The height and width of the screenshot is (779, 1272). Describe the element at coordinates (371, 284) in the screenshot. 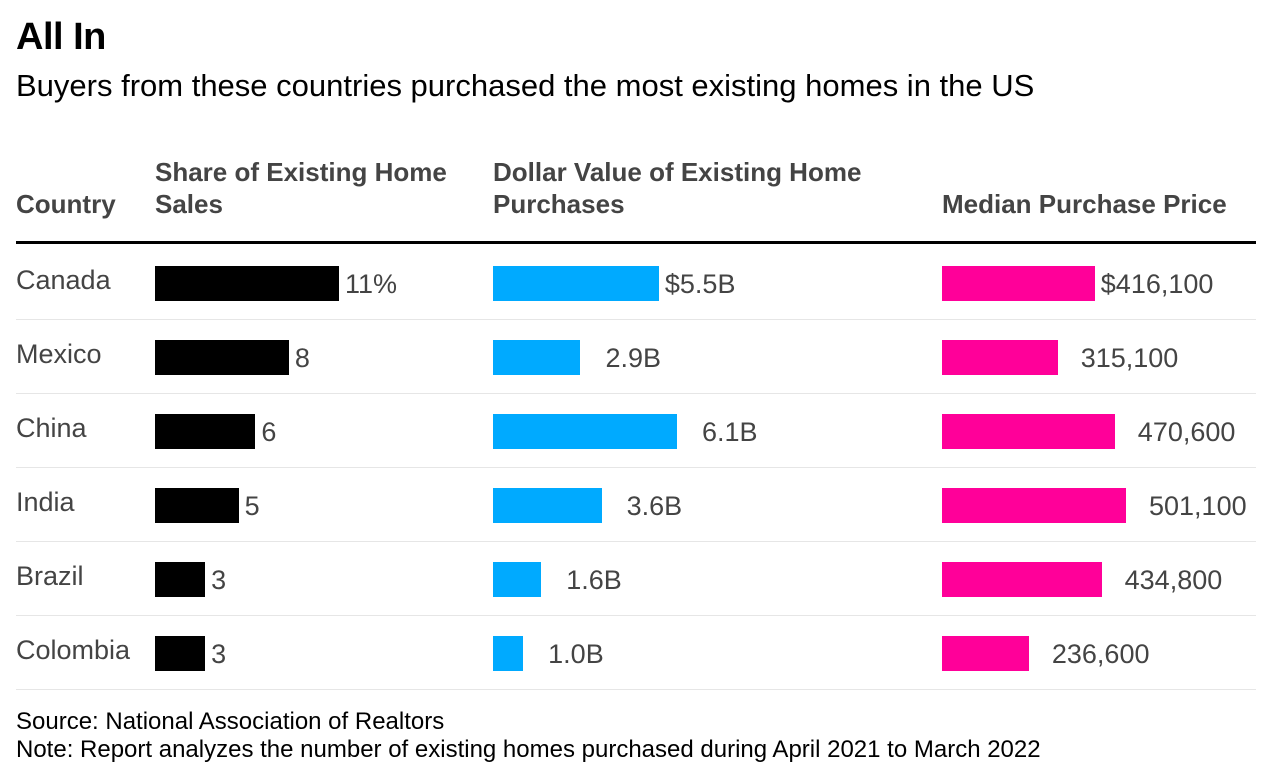

I see `share-value: 11%` at that location.